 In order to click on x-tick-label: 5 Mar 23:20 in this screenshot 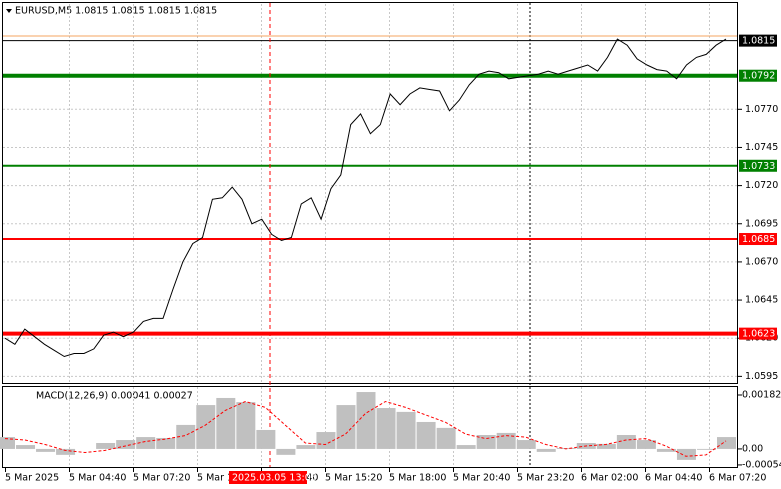, I will do `click(545, 478)`.